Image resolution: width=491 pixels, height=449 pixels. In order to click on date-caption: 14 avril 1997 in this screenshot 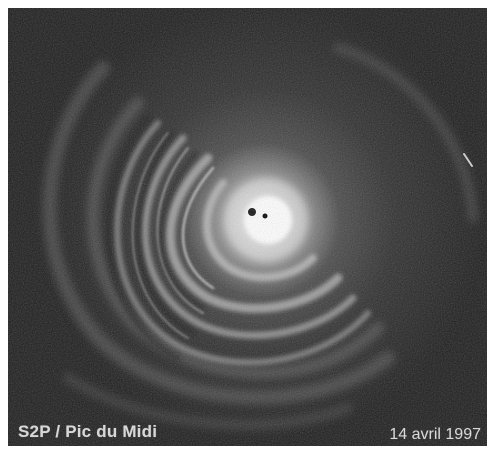, I will do `click(435, 434)`.